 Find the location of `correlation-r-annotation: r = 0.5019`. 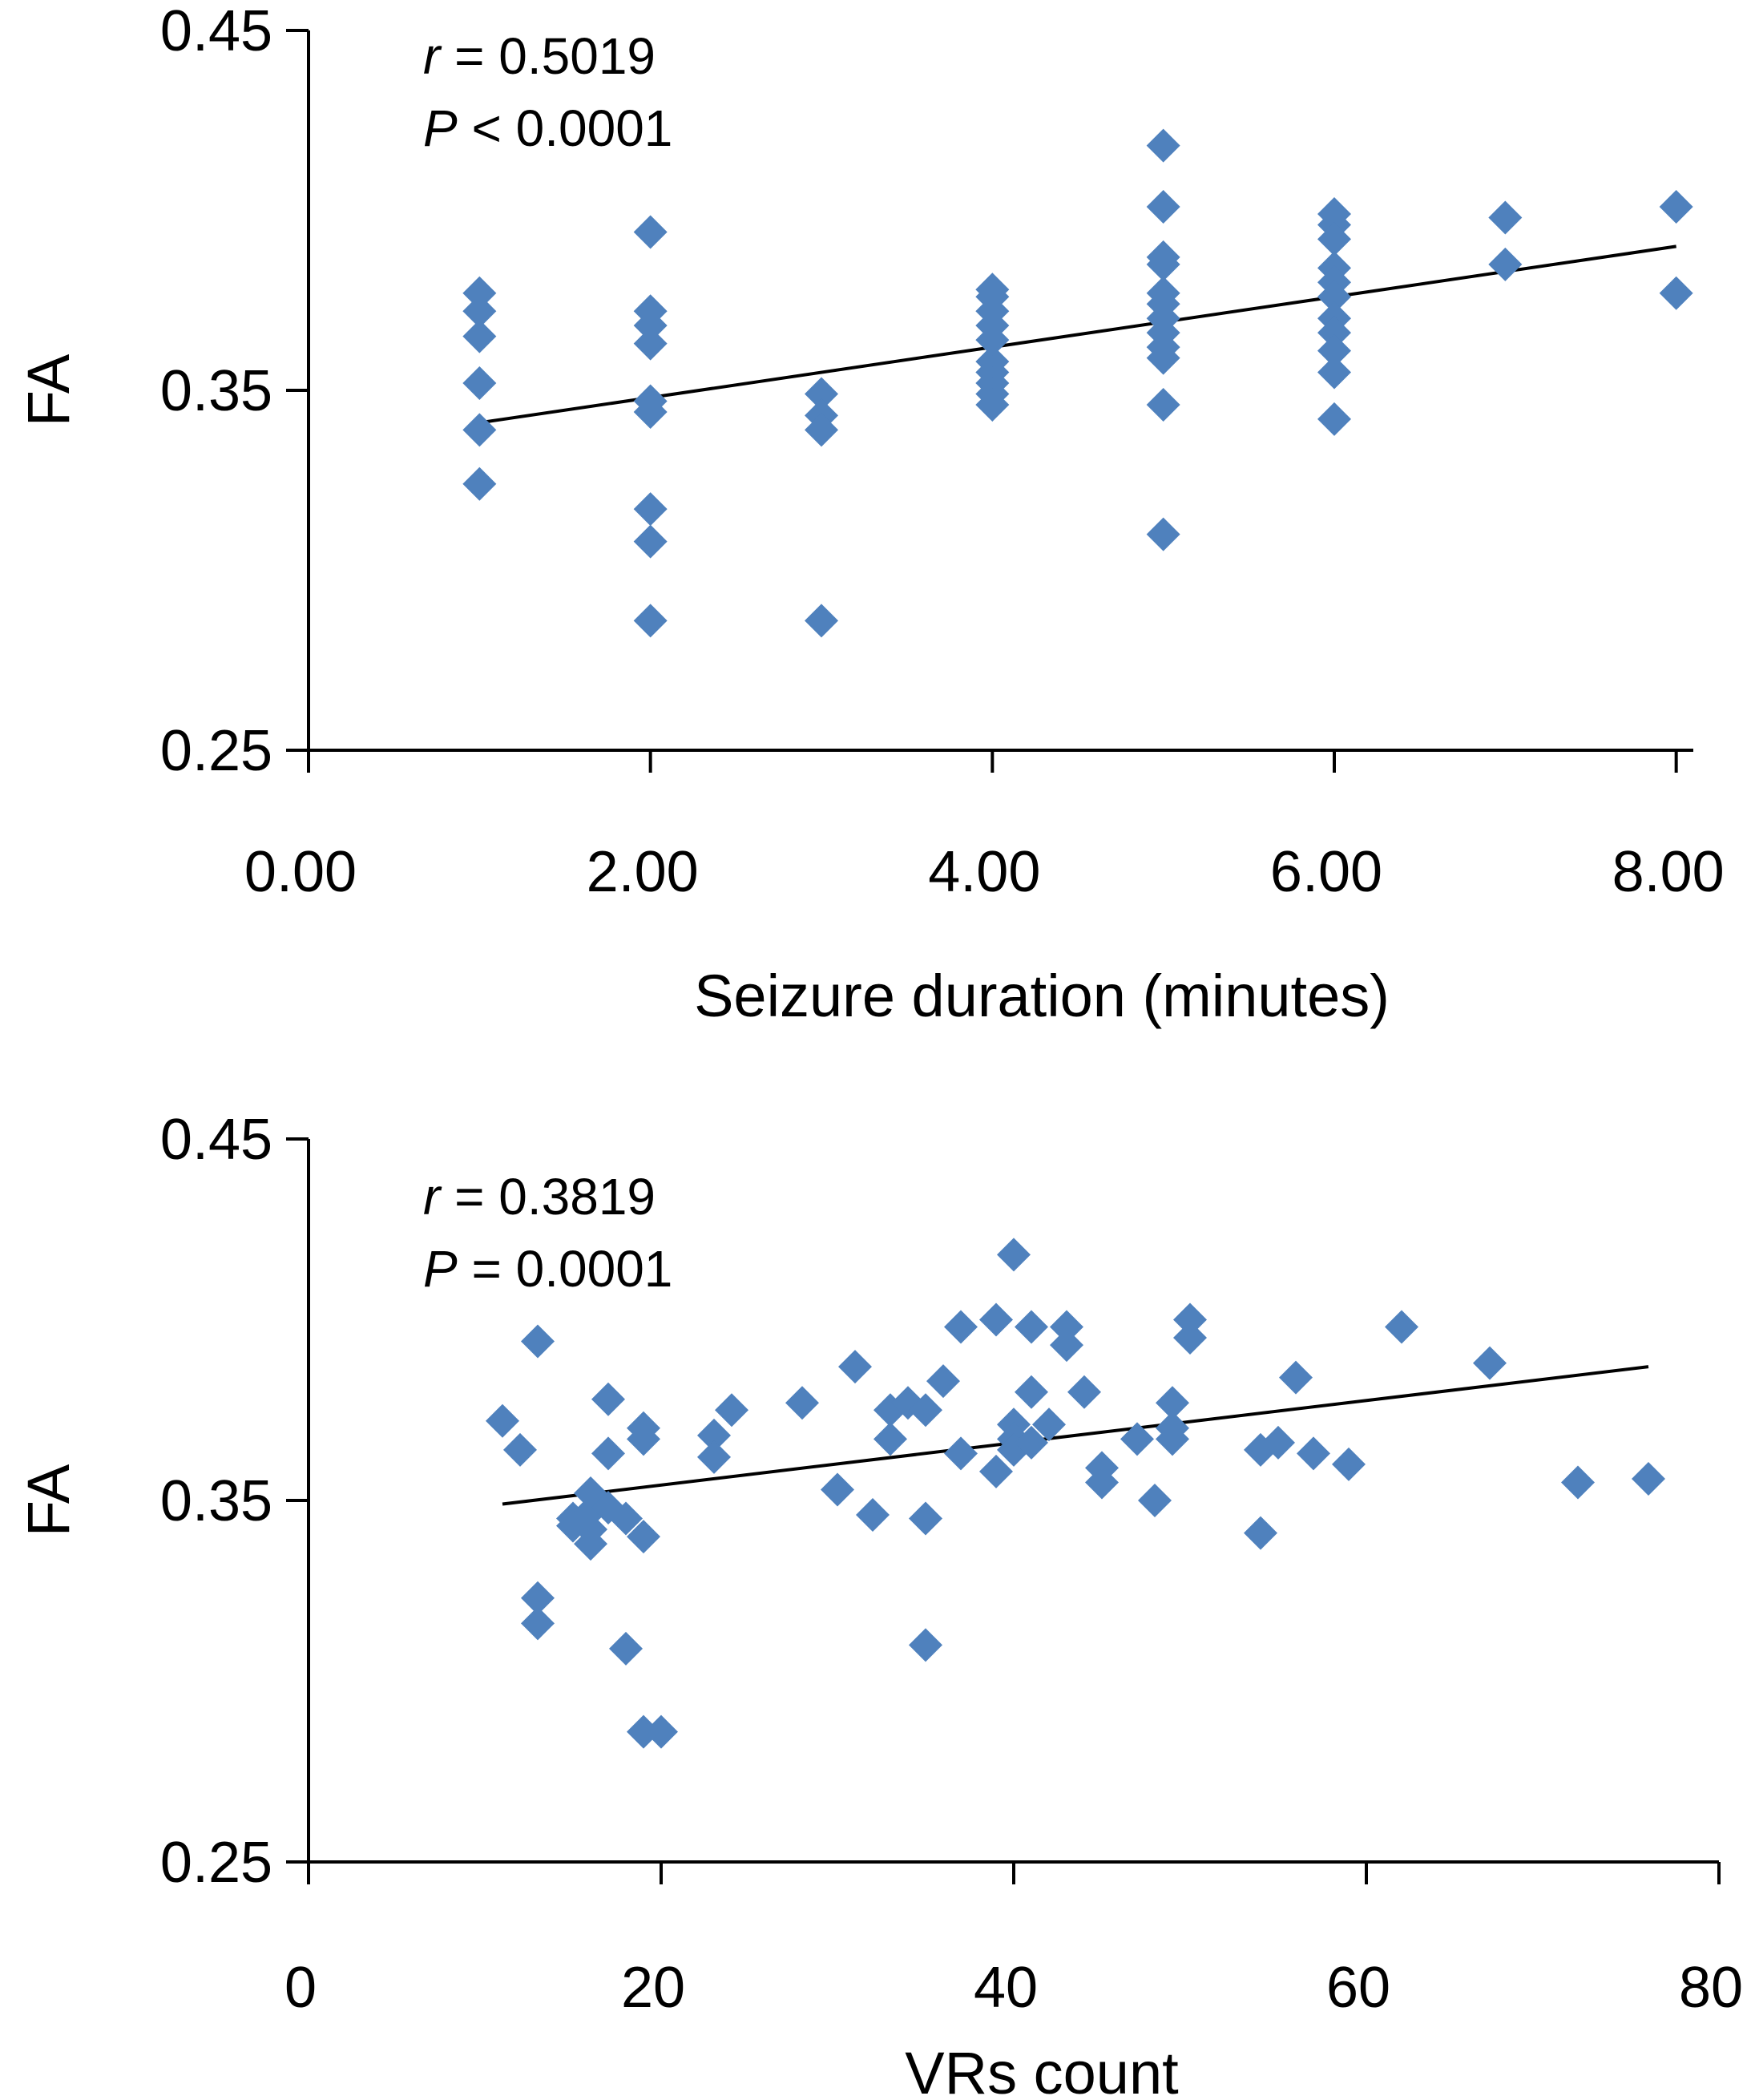

correlation-r-annotation: r = 0.5019 is located at coordinates (539, 56).